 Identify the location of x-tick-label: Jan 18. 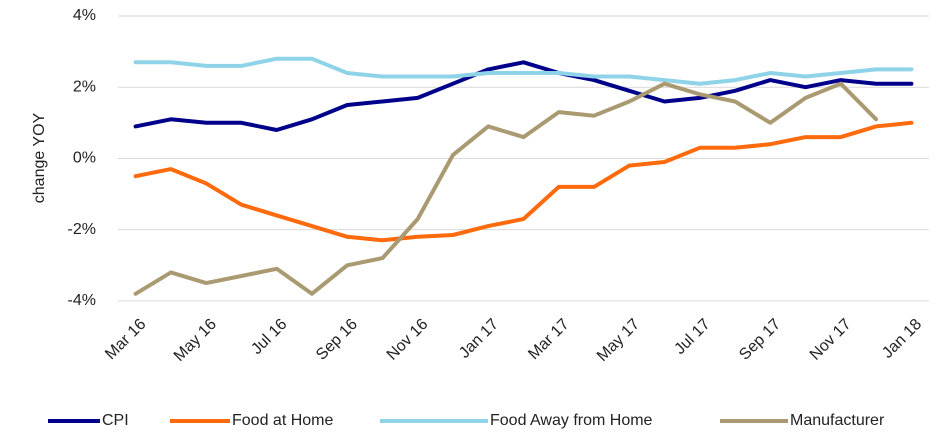
(902, 339).